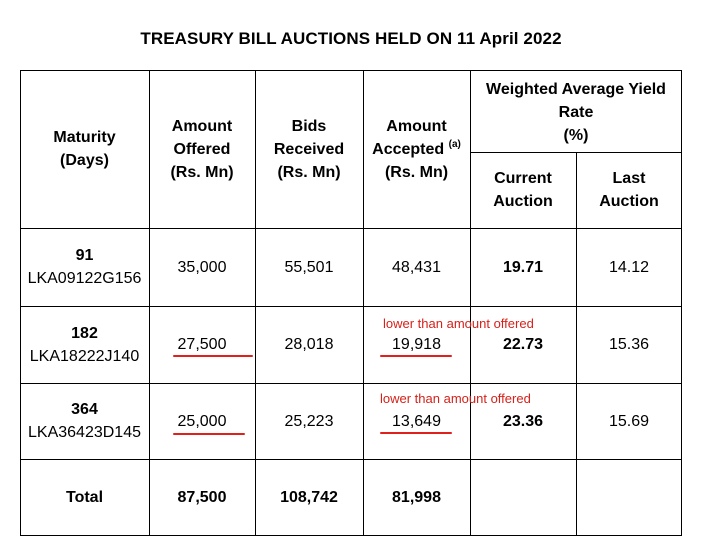 The image size is (702, 550). I want to click on bids-received-cell: 28,018, so click(309, 344).